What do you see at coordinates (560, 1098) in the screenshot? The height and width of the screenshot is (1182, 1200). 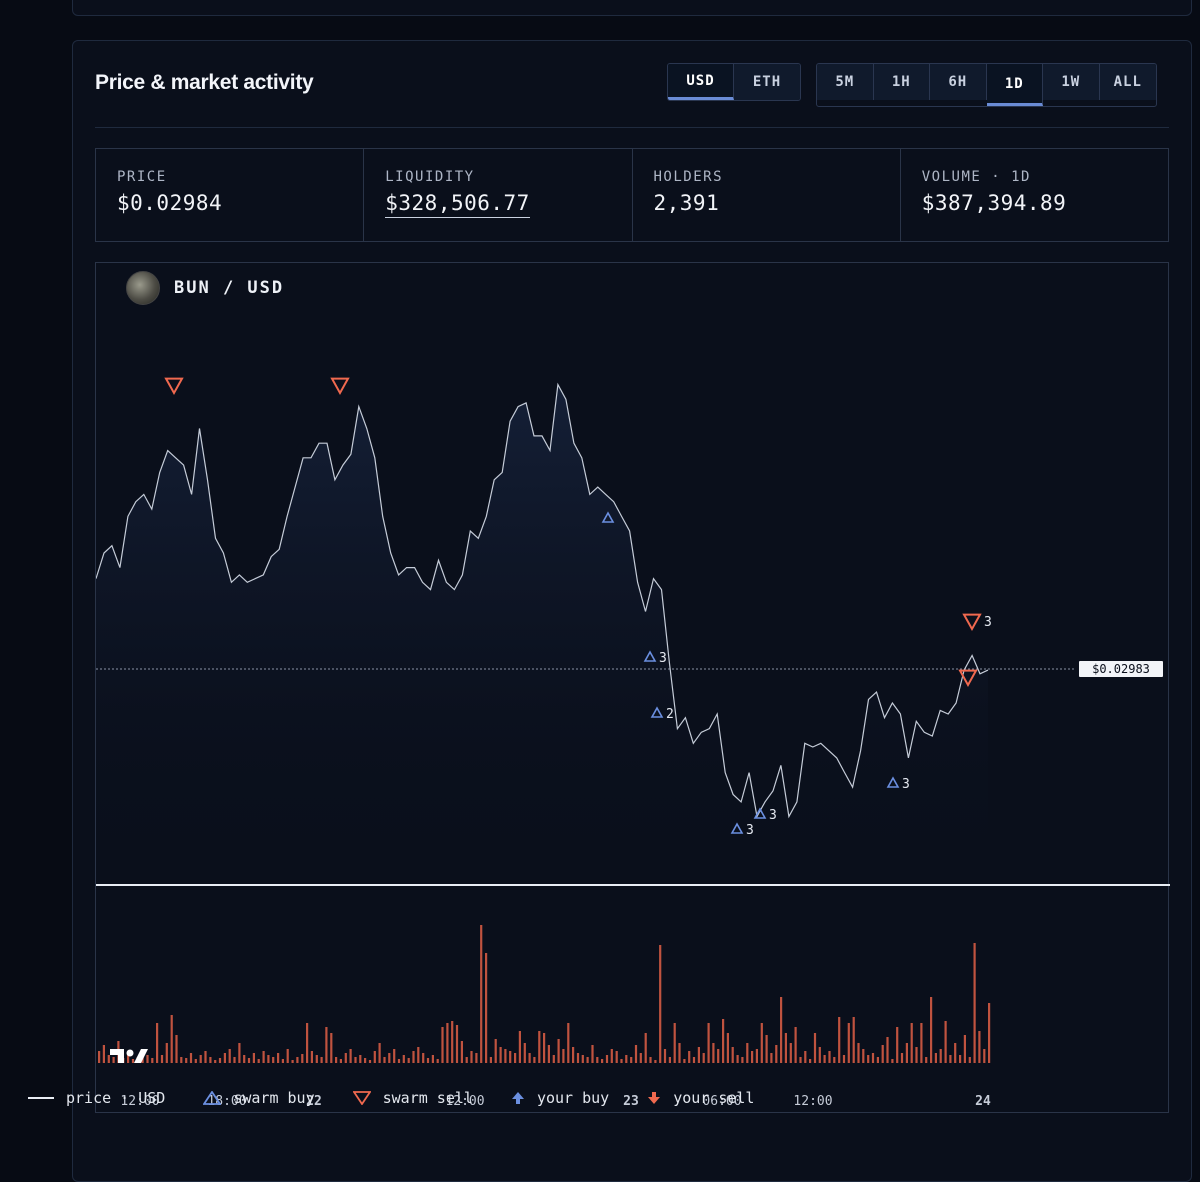 I see `legend-your-buy: your buy` at bounding box center [560, 1098].